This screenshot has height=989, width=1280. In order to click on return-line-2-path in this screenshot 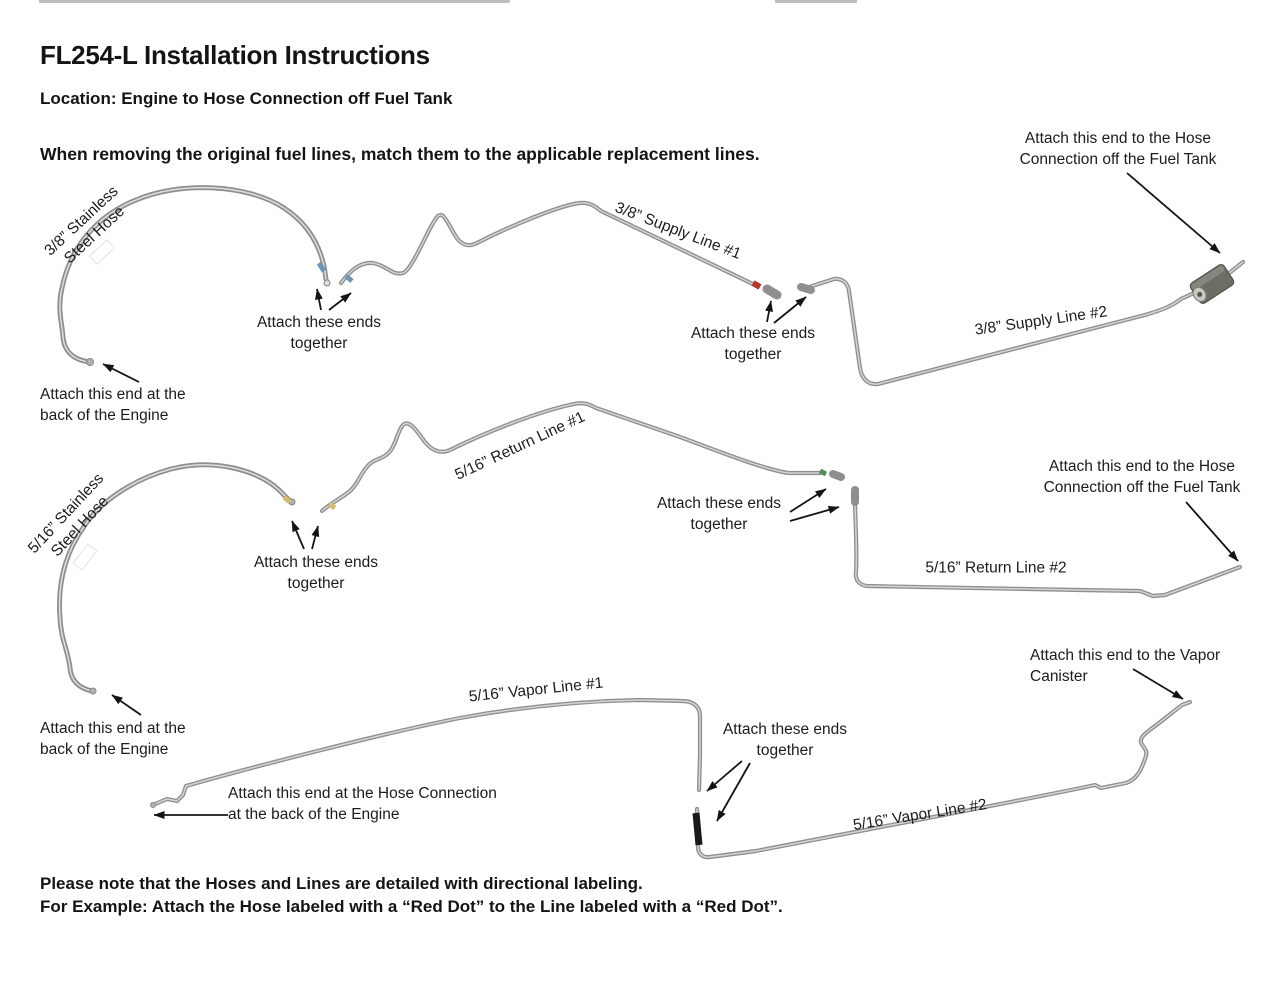, I will do `click(1047, 550)`.